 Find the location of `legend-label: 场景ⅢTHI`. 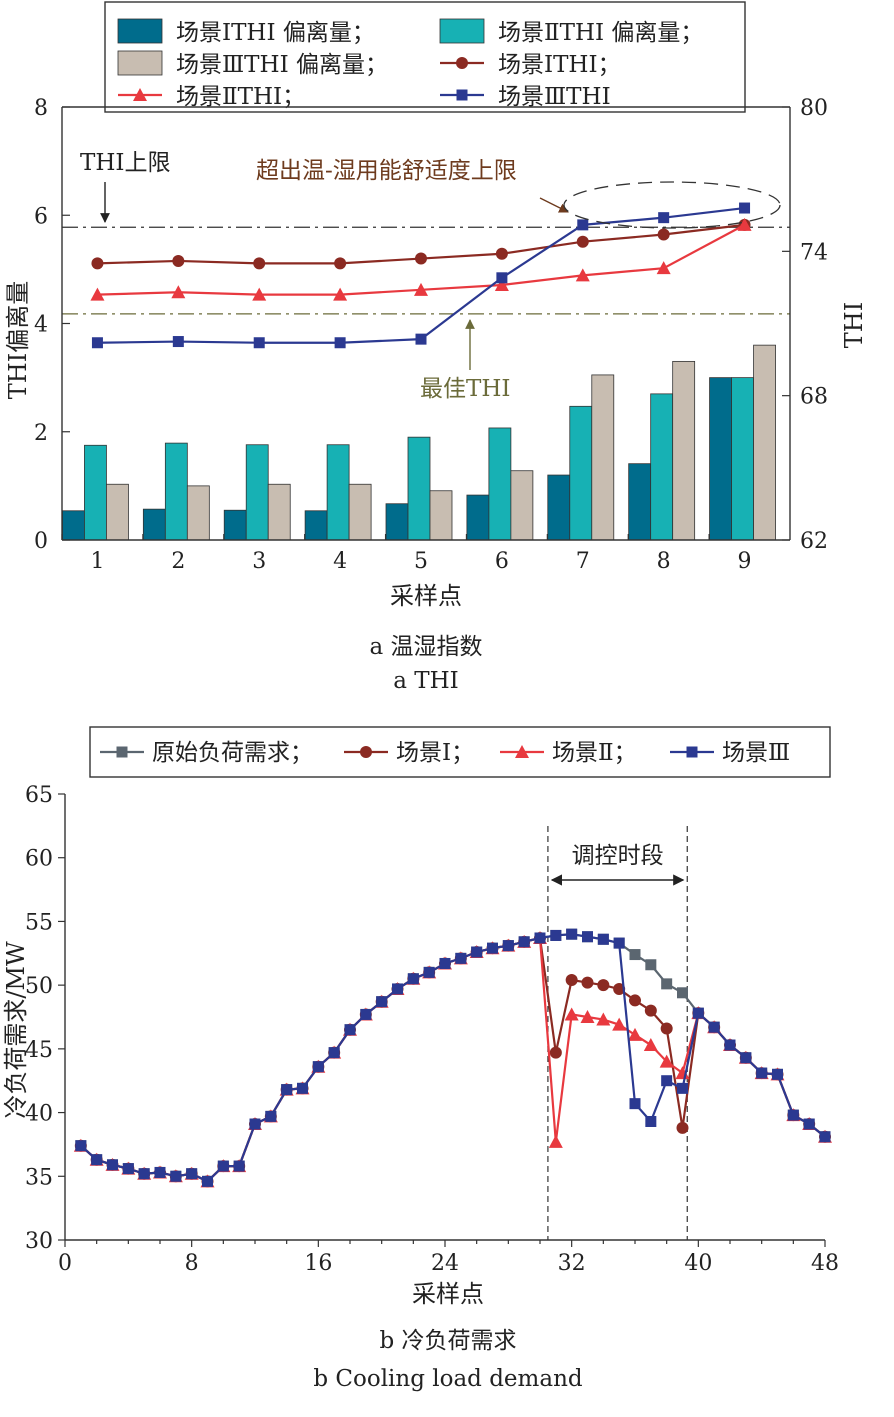

legend-label: 场景ⅢTHI is located at coordinates (554, 97).